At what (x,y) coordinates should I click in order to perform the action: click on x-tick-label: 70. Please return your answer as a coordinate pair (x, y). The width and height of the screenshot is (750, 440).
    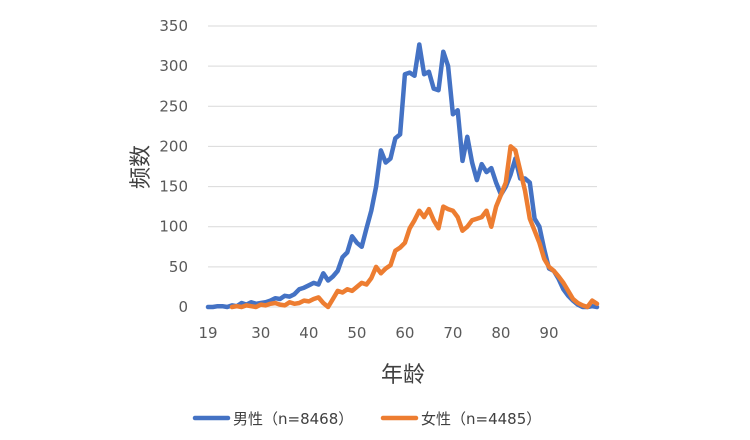
    Looking at the image, I should click on (452, 333).